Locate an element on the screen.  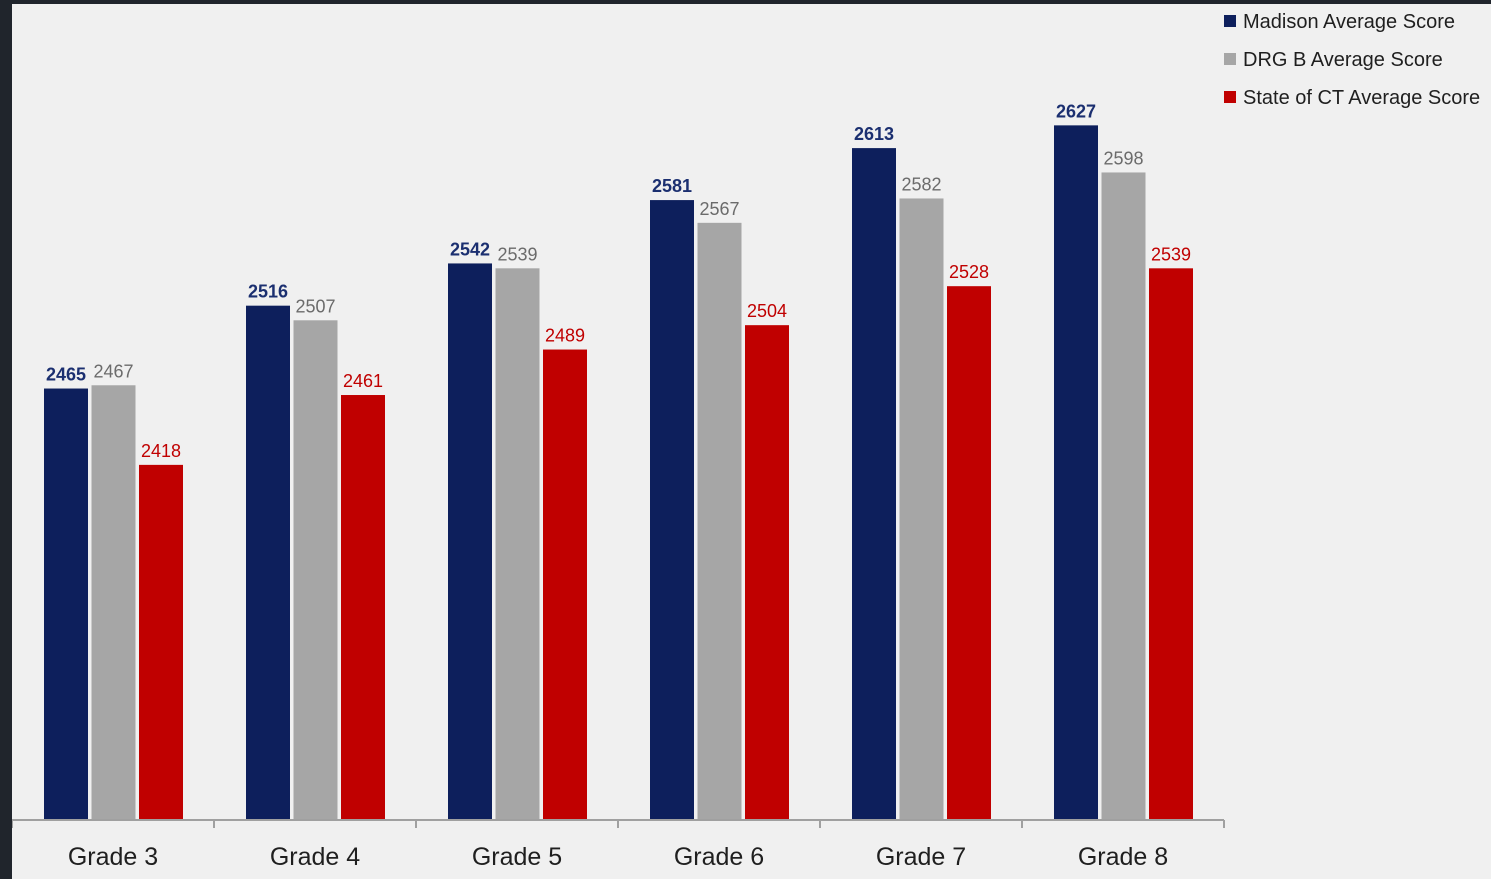
data-label-drg-b-average-score-grade-5: 2539 is located at coordinates (517, 254).